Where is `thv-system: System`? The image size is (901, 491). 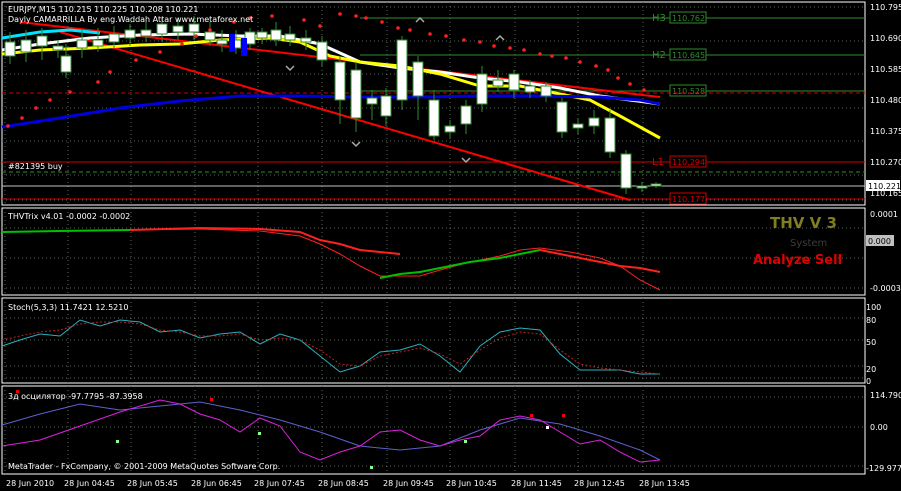 thv-system: System is located at coordinates (808, 243).